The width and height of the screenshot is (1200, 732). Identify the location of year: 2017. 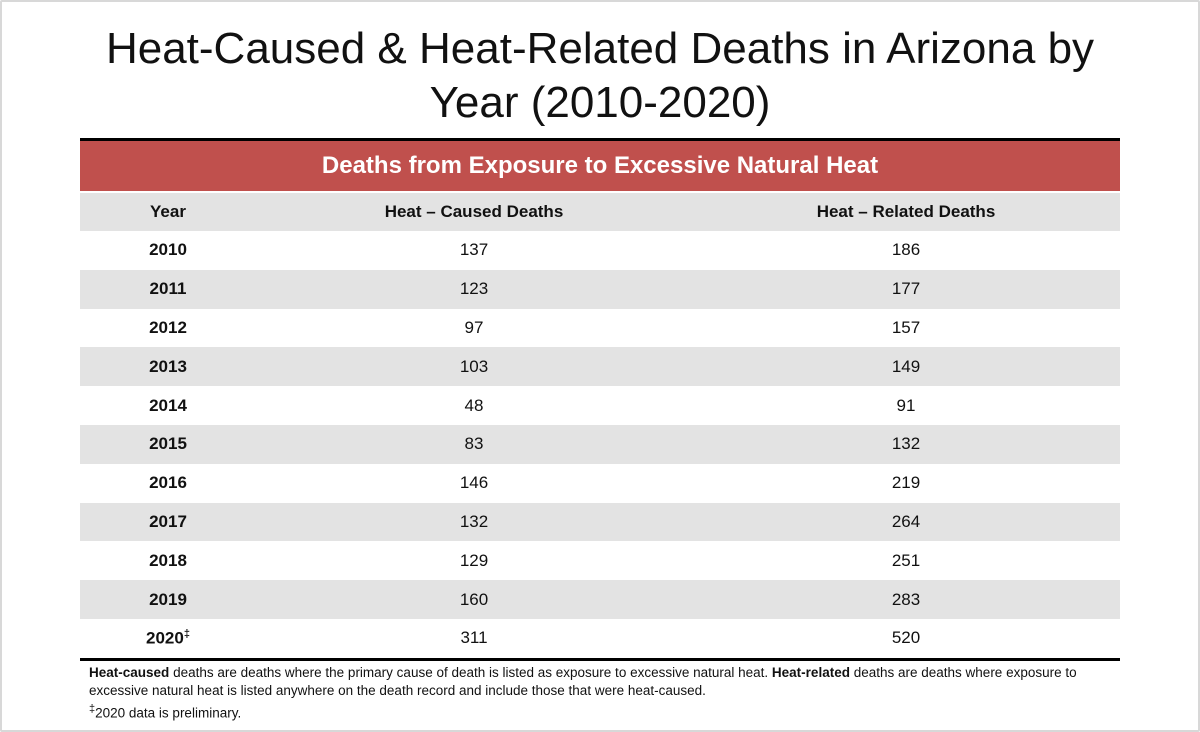
(168, 521).